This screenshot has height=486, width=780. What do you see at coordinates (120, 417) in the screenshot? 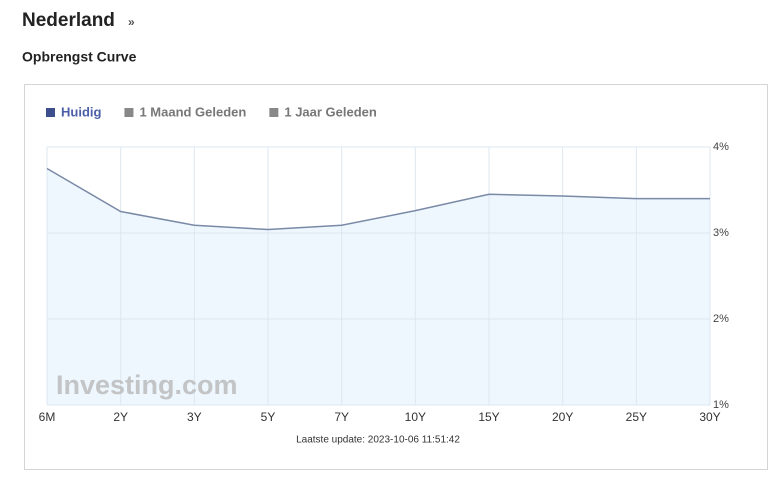
I see `x-tick-label: 2Y` at bounding box center [120, 417].